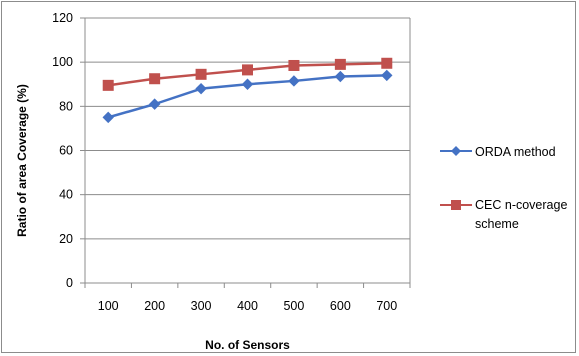 This screenshot has height=356, width=579. I want to click on y-tick-label-0: 0, so click(69, 283).